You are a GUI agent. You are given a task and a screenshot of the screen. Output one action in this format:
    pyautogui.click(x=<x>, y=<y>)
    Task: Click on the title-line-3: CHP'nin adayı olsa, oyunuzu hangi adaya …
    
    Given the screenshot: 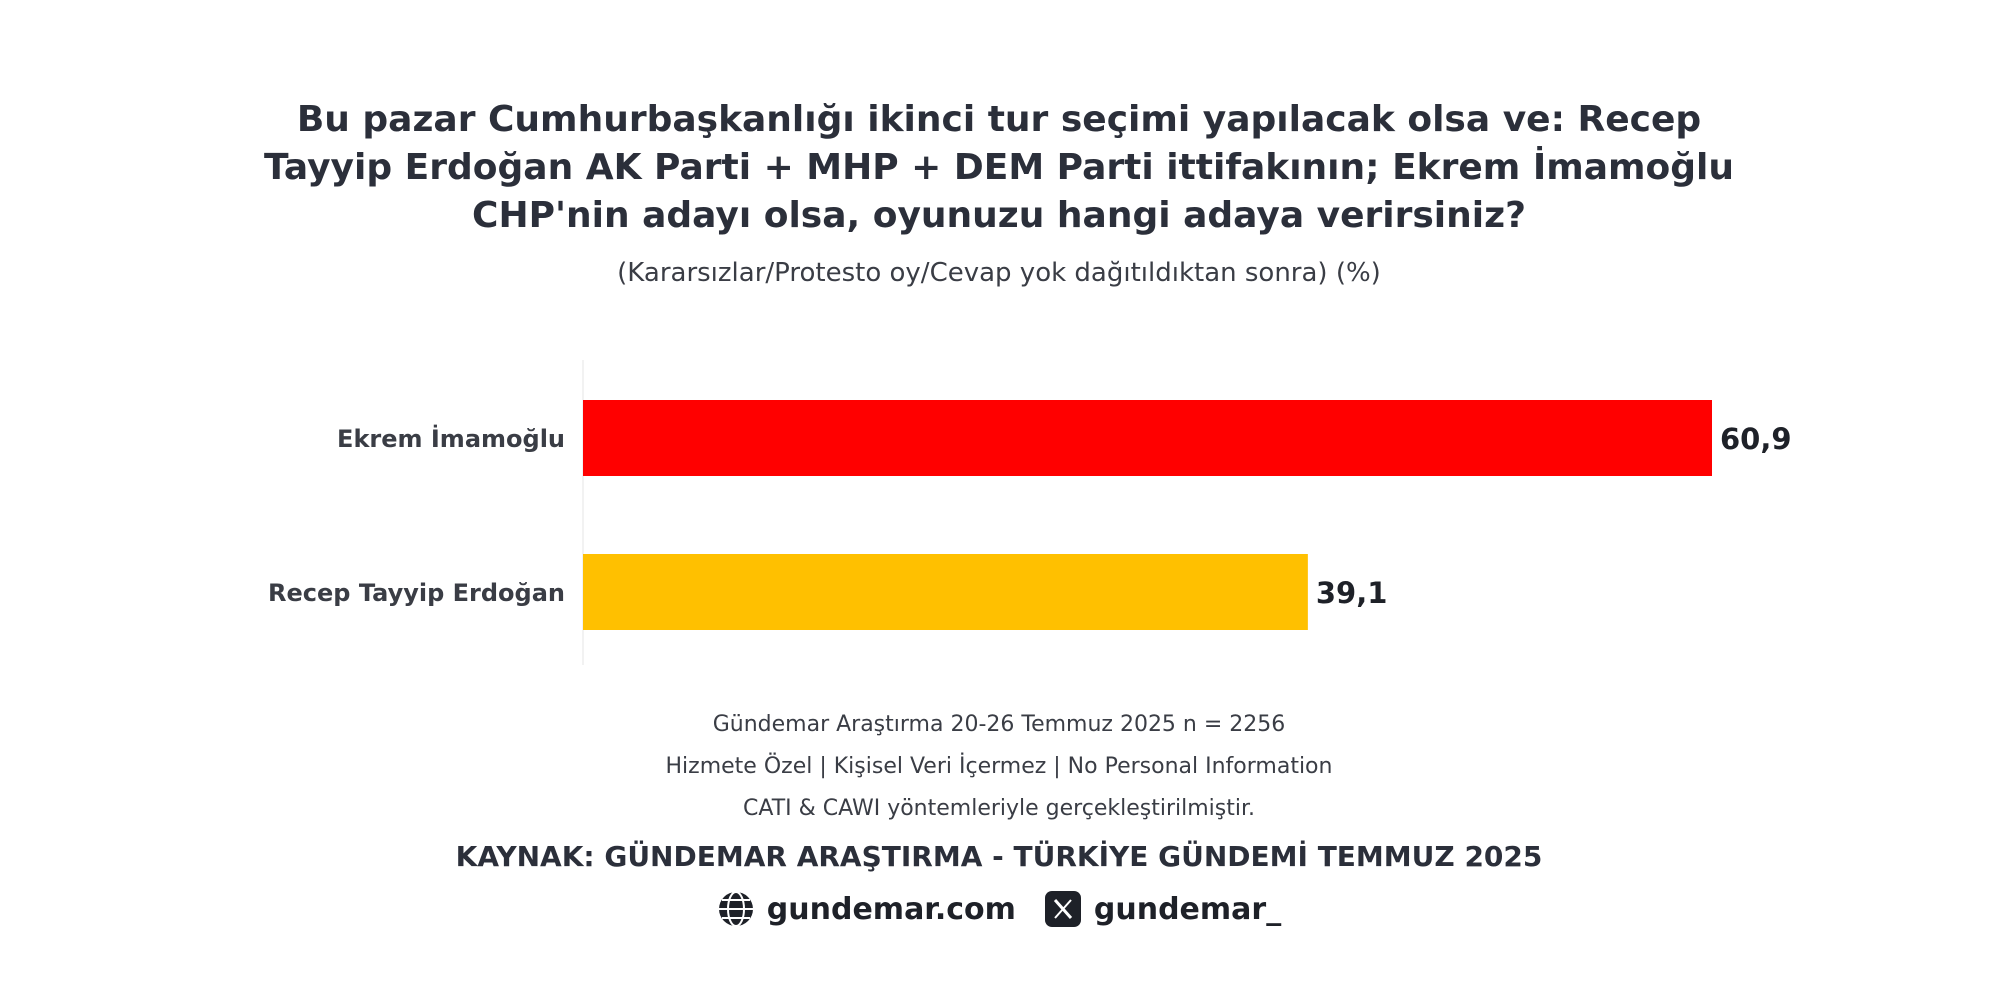 What is the action you would take?
    pyautogui.click(x=999, y=215)
    